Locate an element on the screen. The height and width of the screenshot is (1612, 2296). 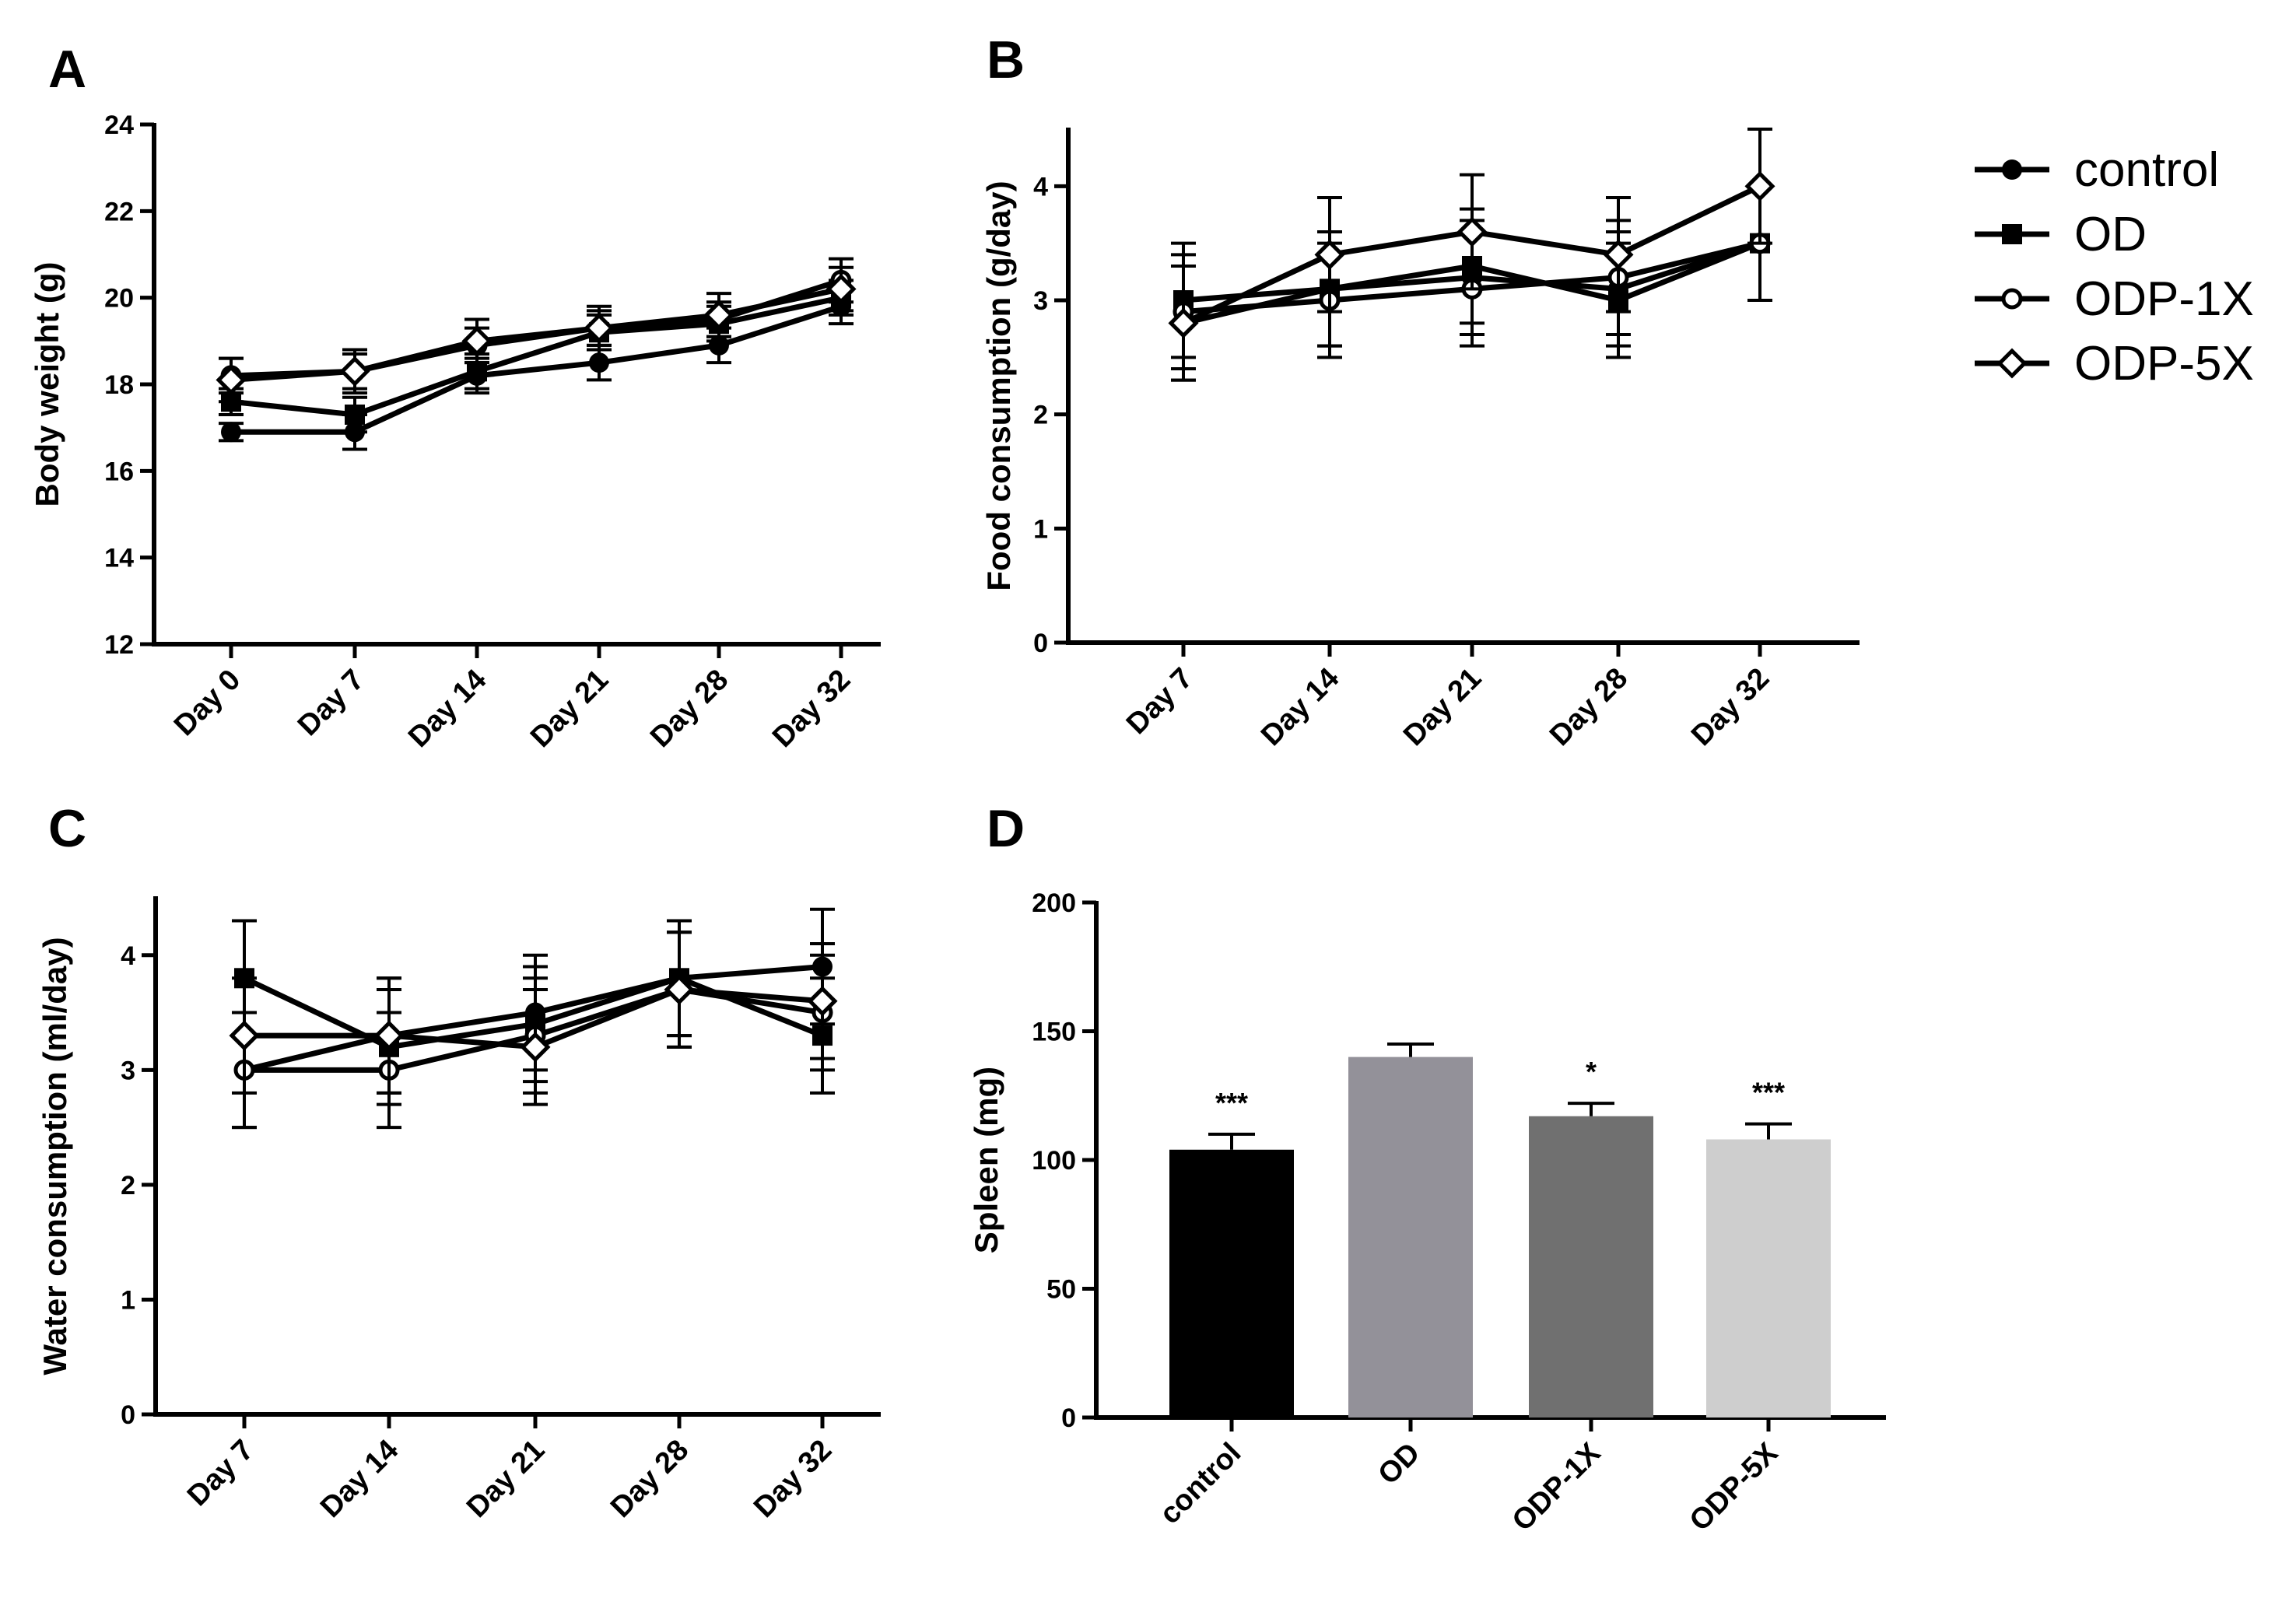
y-axis-title: Food consumption (g/day) is located at coordinates (998, 385).